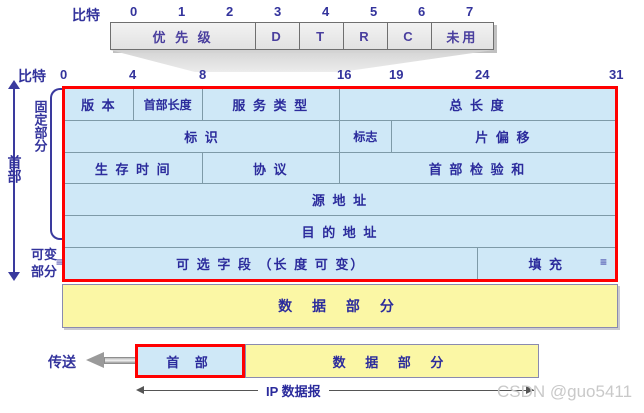  What do you see at coordinates (477, 105) in the screenshot?
I see `ip-field-cell: 总 长 度` at bounding box center [477, 105].